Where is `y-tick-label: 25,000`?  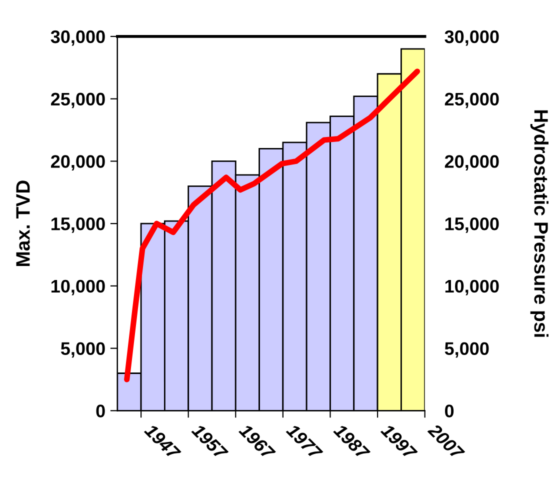 y-tick-label: 25,000 is located at coordinates (77, 100).